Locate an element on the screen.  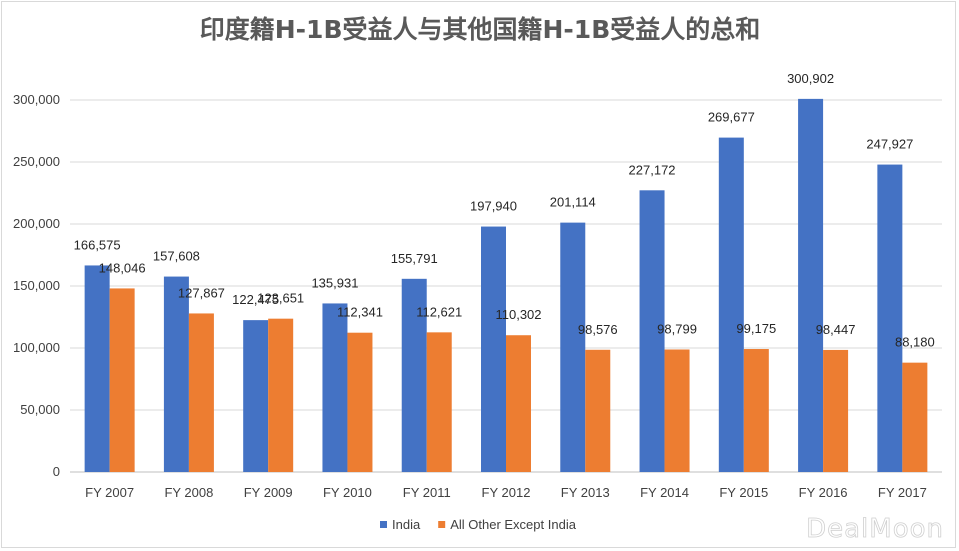
data-label-india: 155,791 is located at coordinates (414, 258).